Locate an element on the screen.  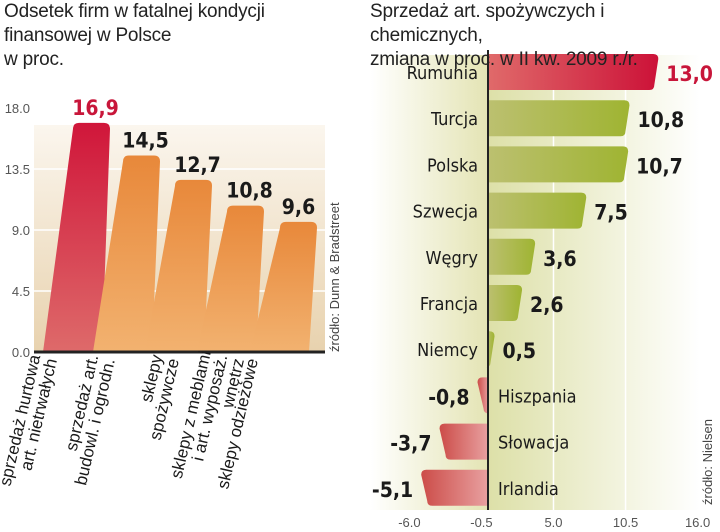
category-label: Polska is located at coordinates (452, 165).